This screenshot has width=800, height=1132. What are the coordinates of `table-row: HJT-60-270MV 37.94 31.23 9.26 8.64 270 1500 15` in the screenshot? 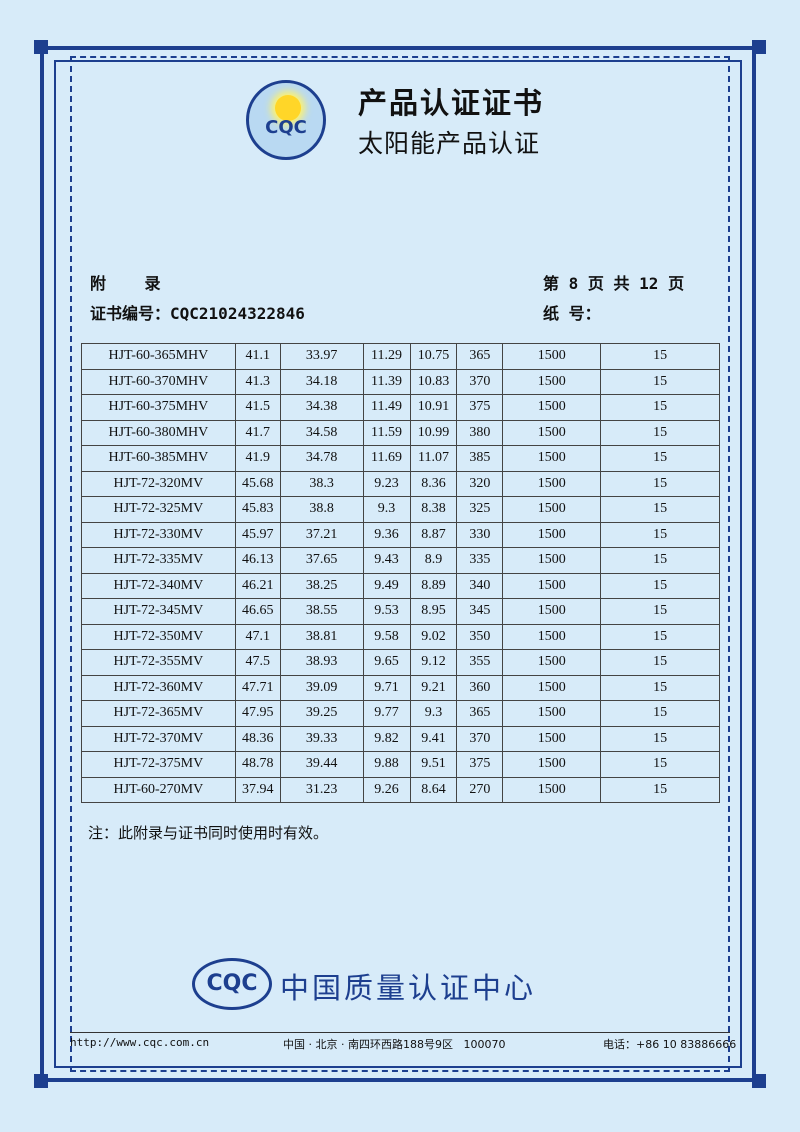 It's located at (400, 789).